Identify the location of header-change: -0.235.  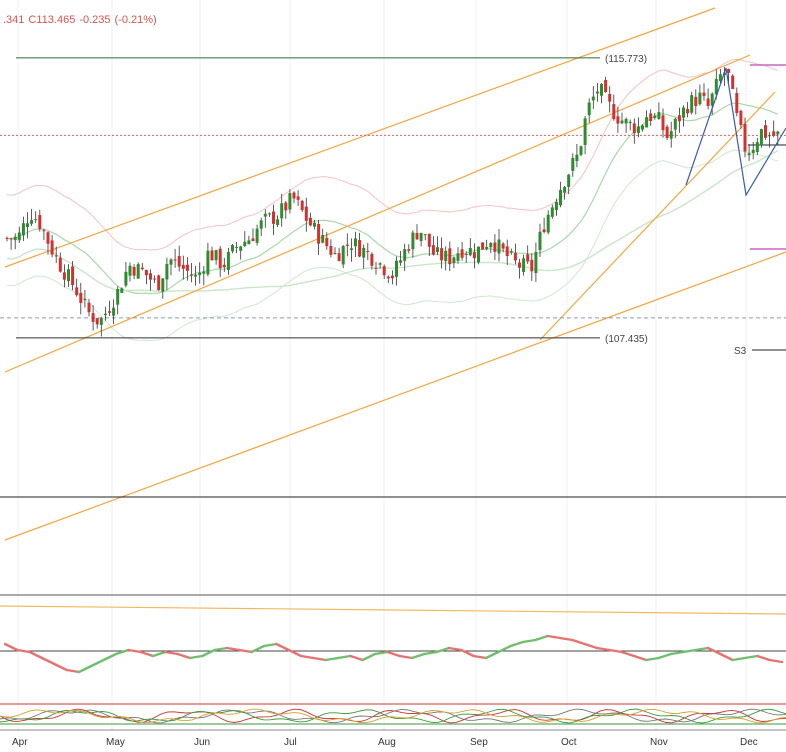
(95, 20).